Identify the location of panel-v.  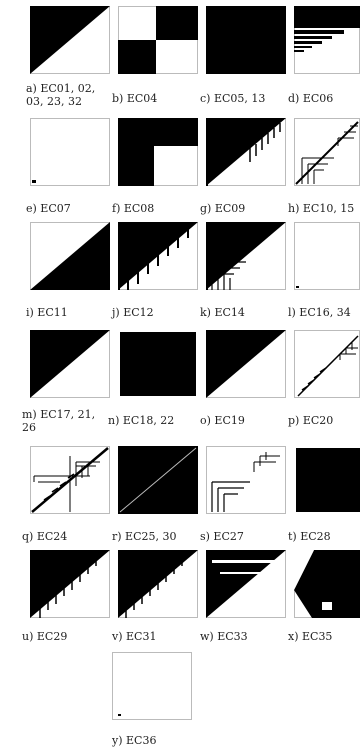
(158, 584).